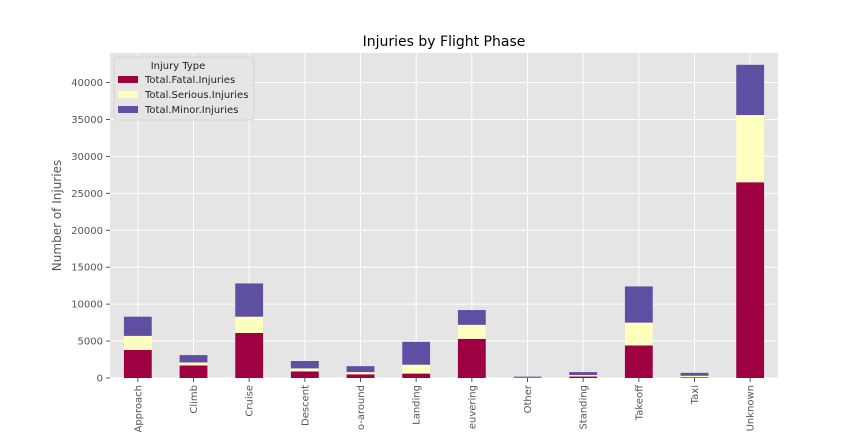  Describe the element at coordinates (361, 407) in the screenshot. I see `x-tick-label: o-around` at that location.